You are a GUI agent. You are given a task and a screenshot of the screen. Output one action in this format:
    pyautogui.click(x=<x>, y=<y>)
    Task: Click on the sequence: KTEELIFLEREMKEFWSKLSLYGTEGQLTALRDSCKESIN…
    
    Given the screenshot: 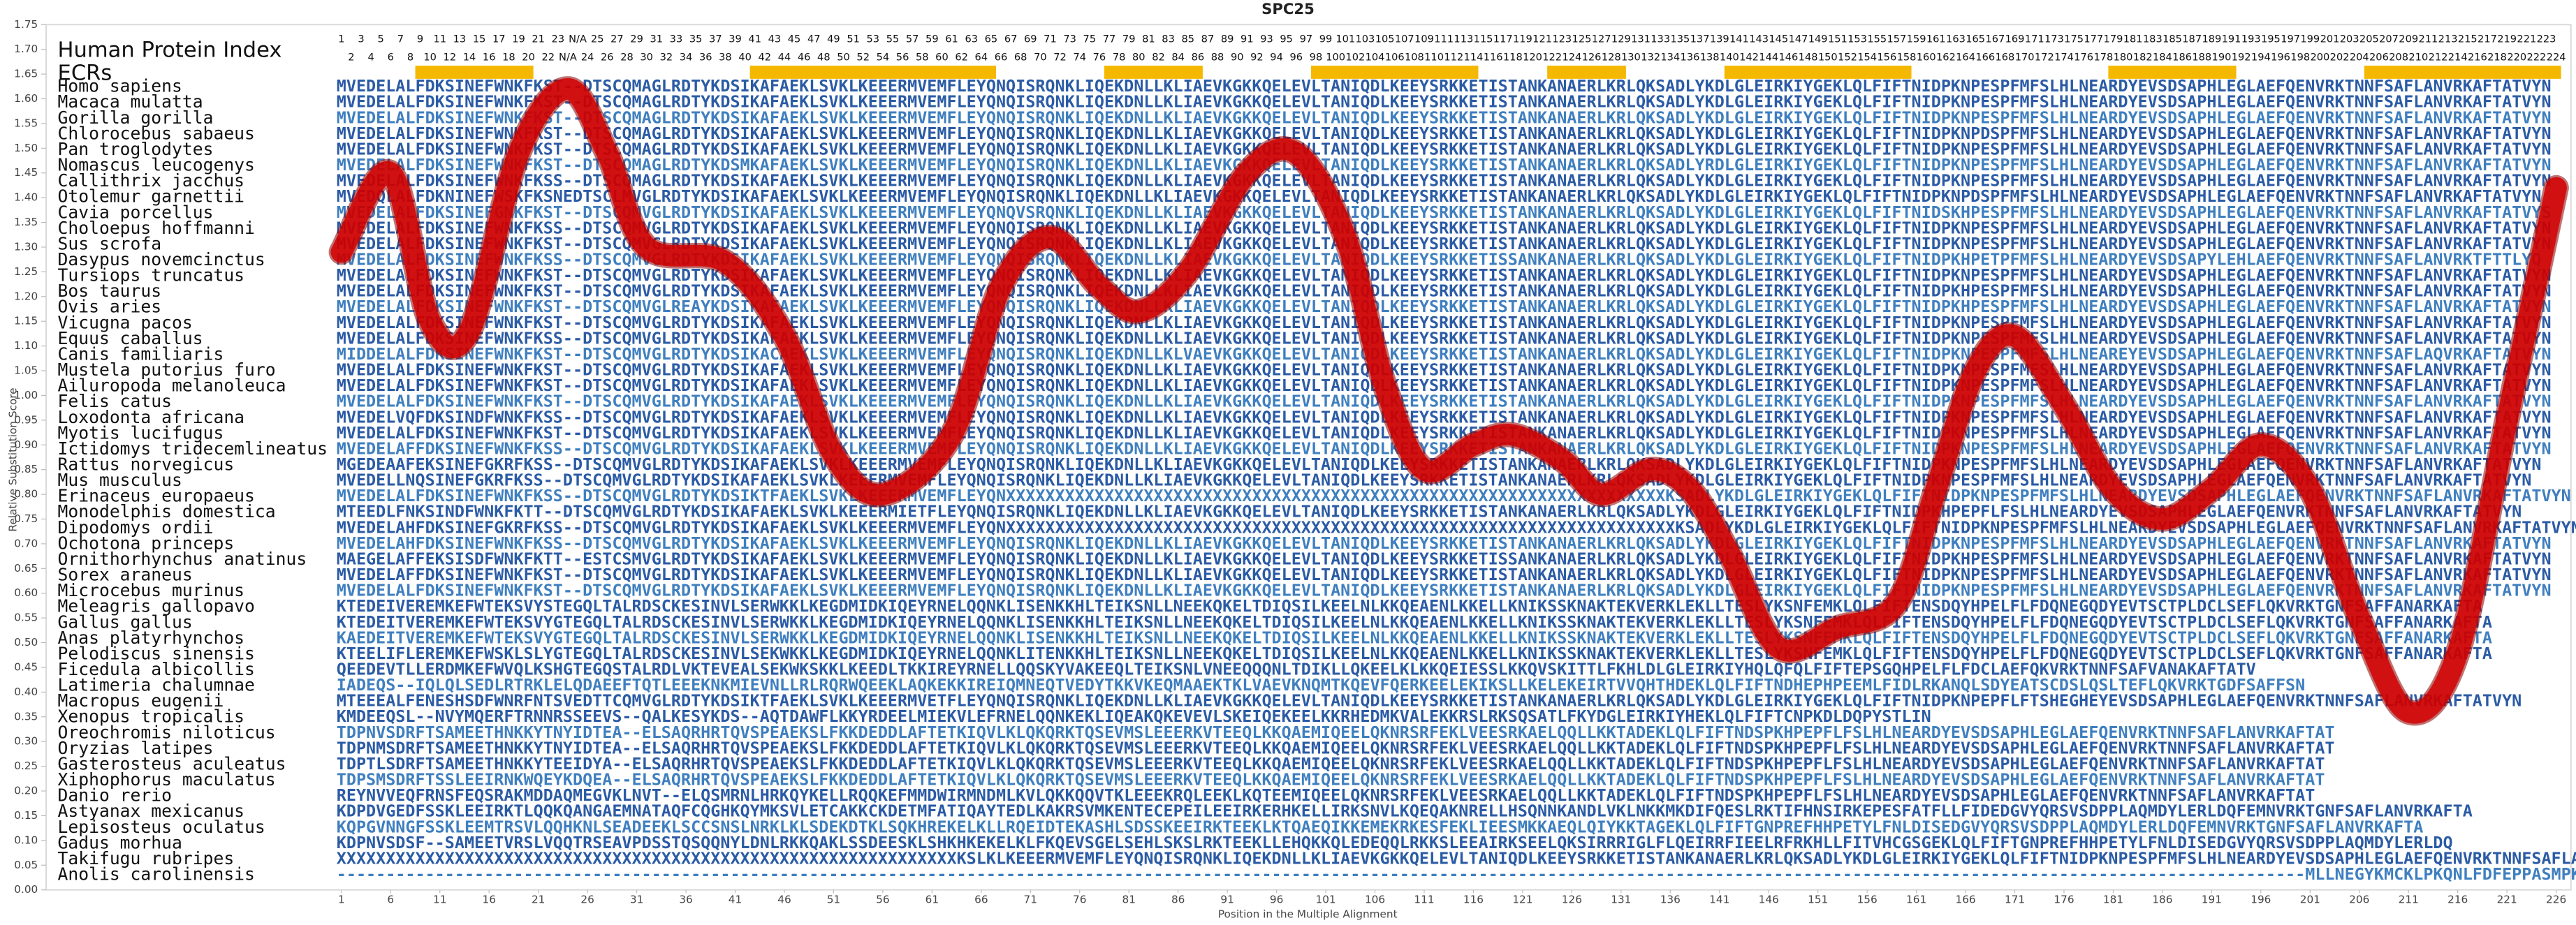 What is the action you would take?
    pyautogui.click(x=1414, y=653)
    